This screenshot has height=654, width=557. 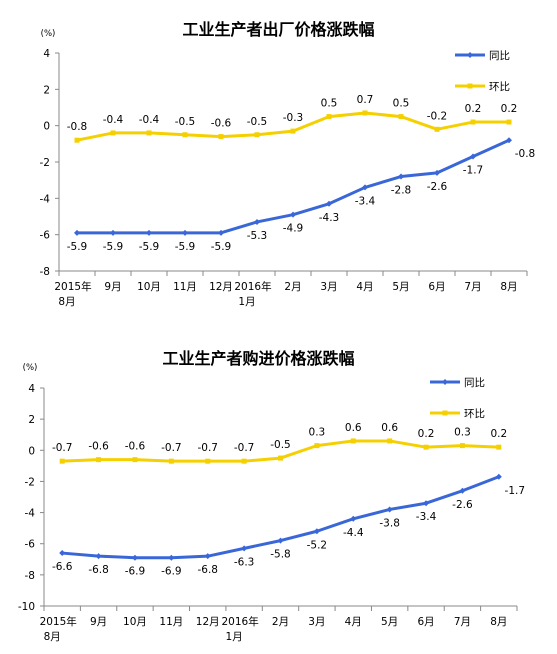 What do you see at coordinates (389, 428) in the screenshot?
I see `data-label: 0.6` at bounding box center [389, 428].